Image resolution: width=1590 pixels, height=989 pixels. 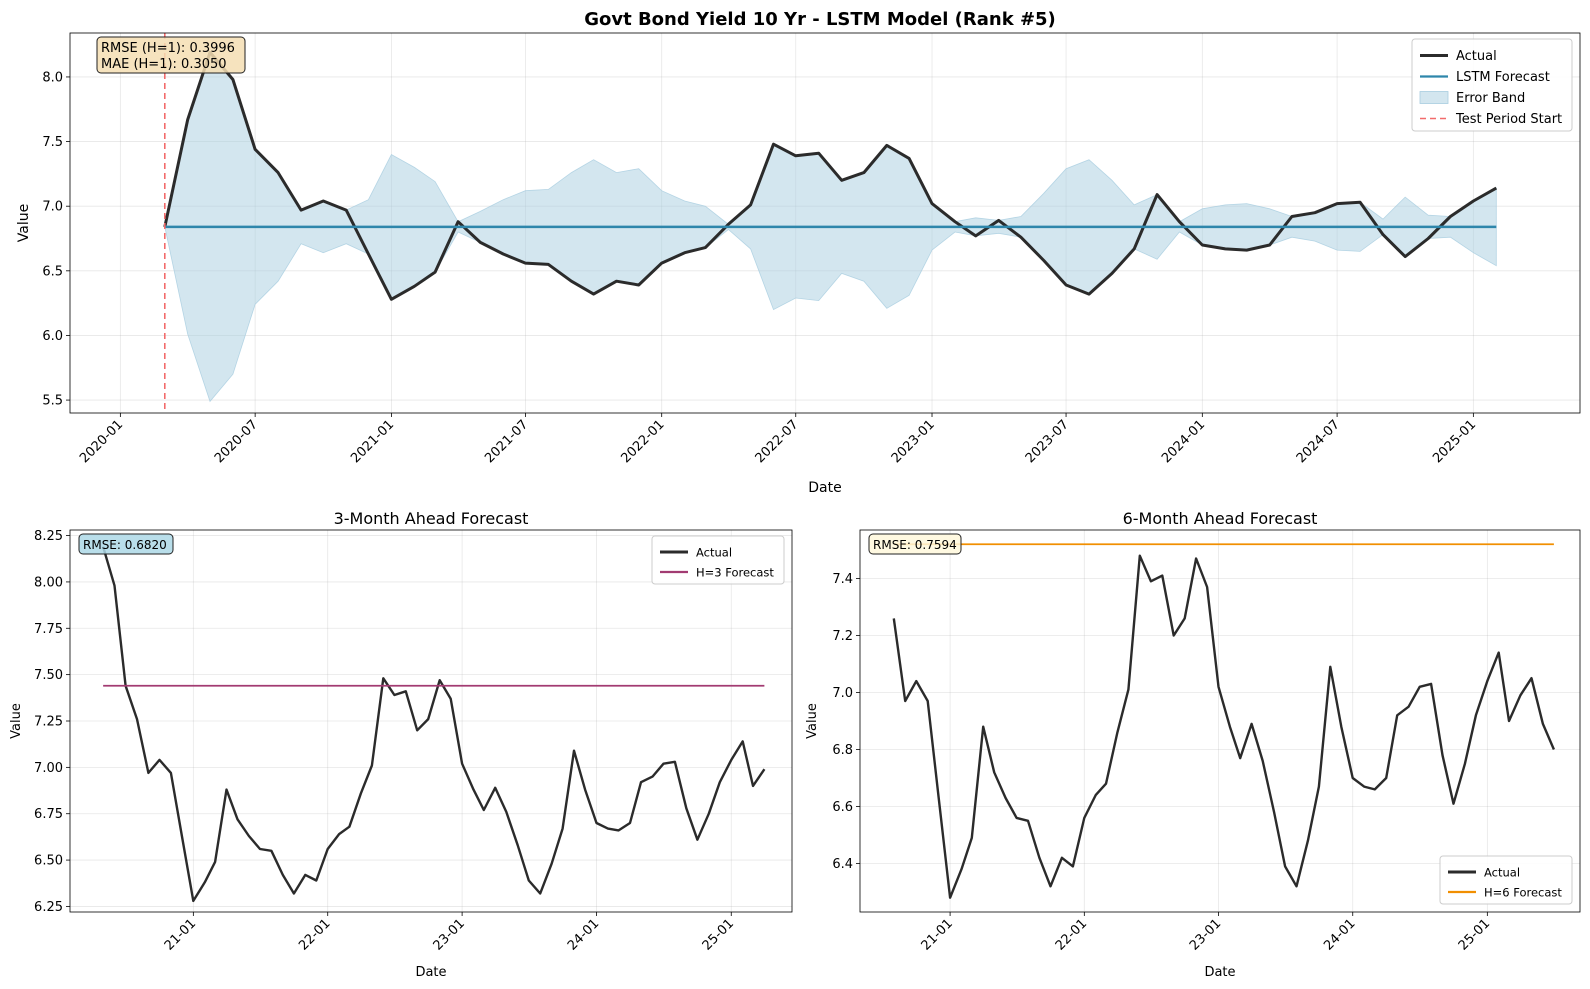 What do you see at coordinates (48, 861) in the screenshot?
I see `y-tick-label: 6.50` at bounding box center [48, 861].